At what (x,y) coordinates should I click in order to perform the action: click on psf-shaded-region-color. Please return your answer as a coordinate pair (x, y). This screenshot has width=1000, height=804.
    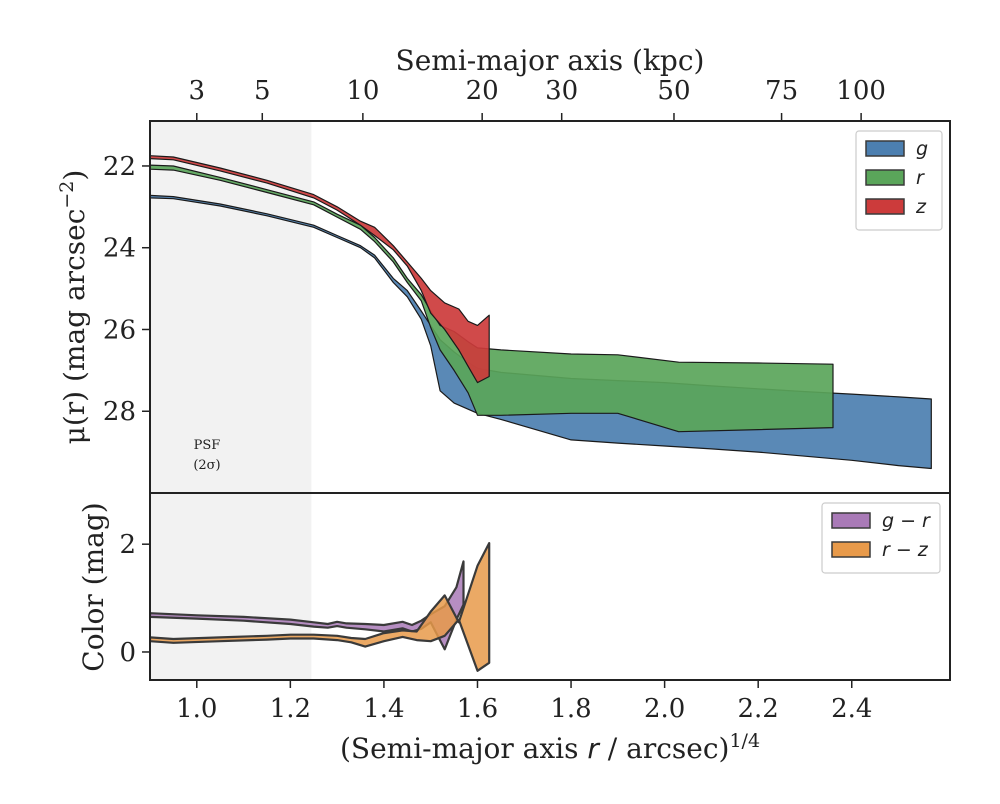
    Looking at the image, I should click on (231, 586).